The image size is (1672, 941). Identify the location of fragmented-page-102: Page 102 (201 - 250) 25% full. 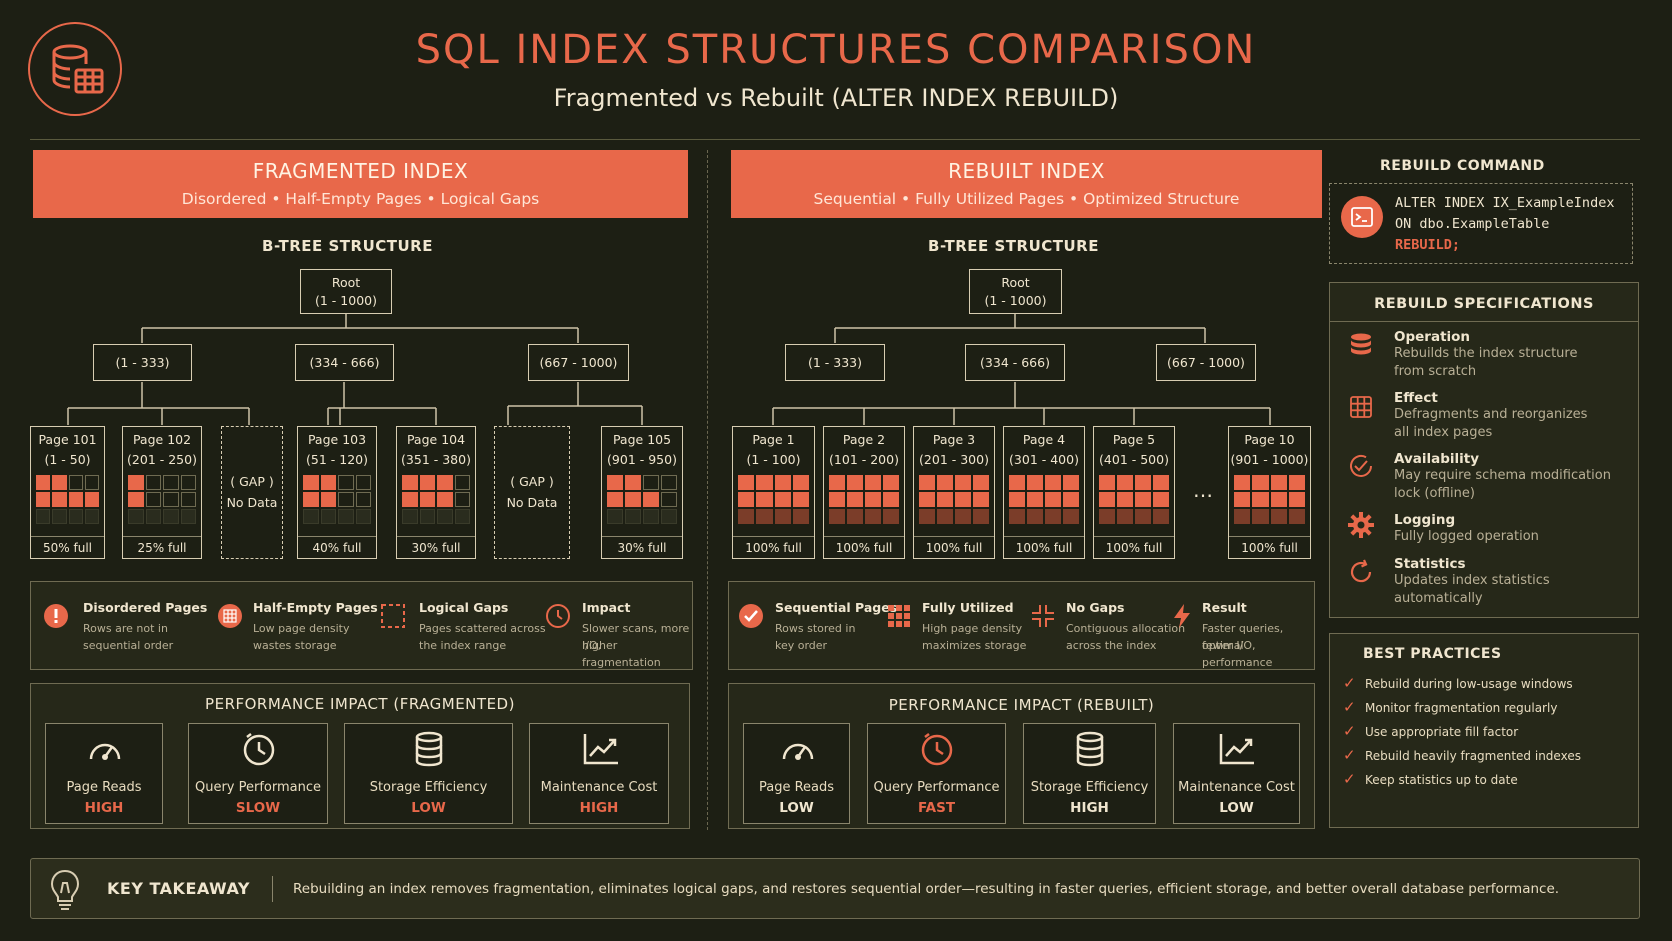
(162, 492).